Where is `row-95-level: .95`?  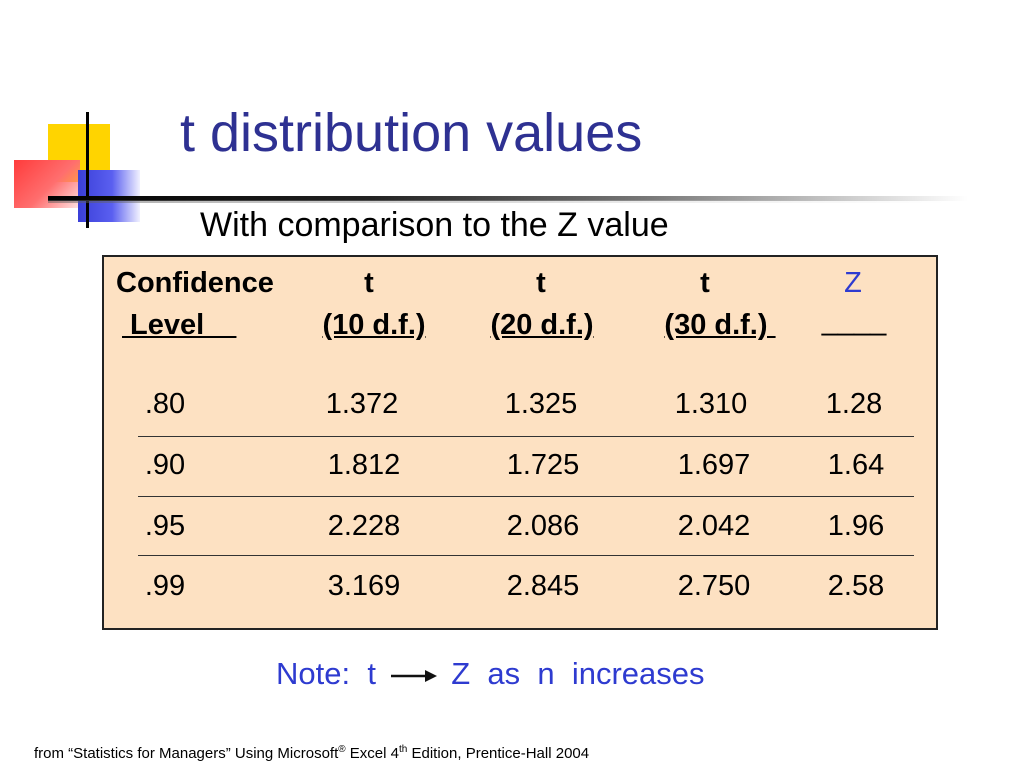
row-95-level: .95 is located at coordinates (165, 526).